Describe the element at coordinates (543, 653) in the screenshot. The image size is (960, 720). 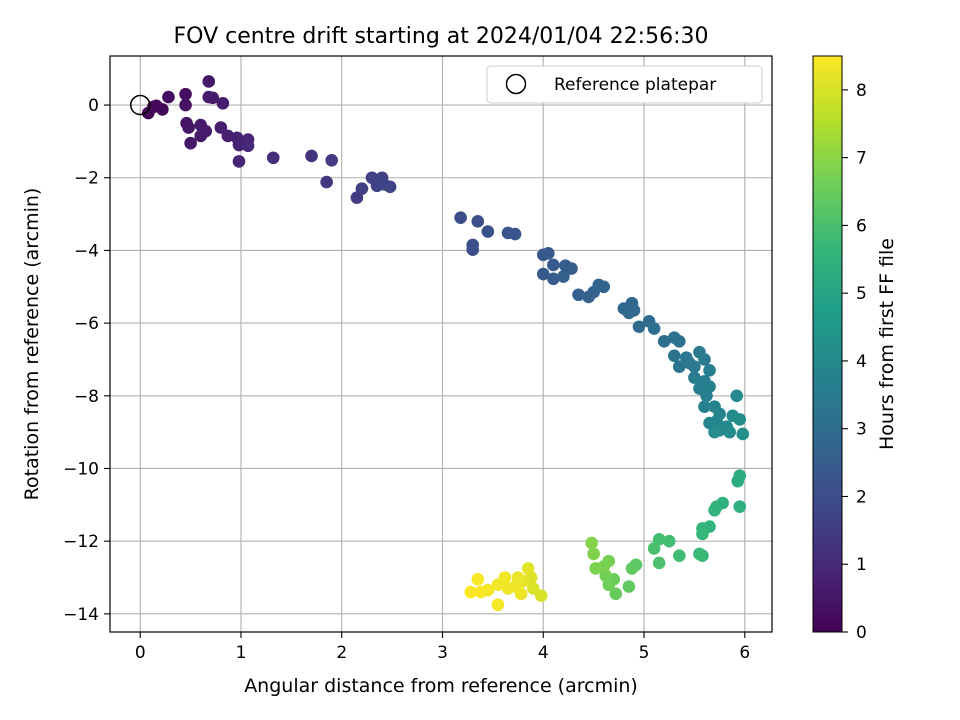
I see `x-tick-label: 4` at that location.